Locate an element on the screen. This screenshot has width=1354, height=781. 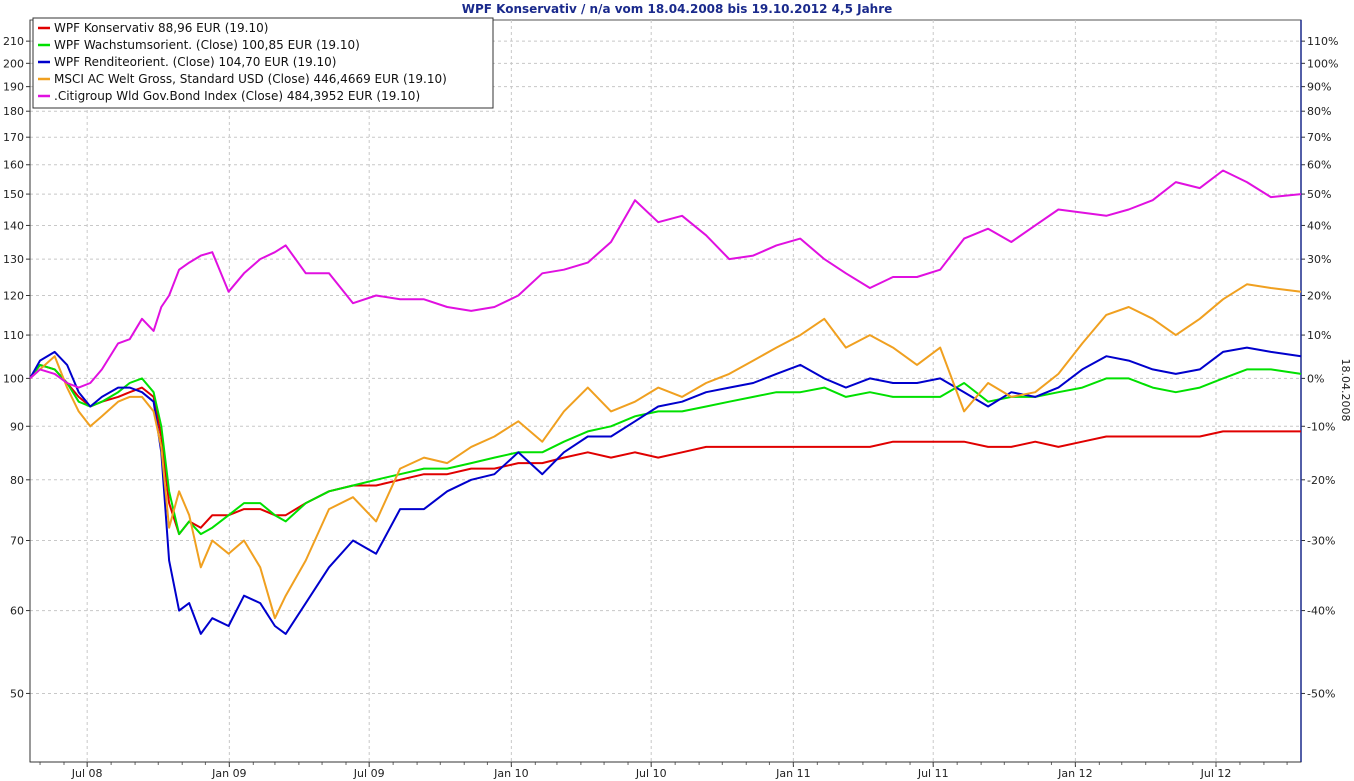
y-tick-label: 110 is located at coordinates (13, 335).